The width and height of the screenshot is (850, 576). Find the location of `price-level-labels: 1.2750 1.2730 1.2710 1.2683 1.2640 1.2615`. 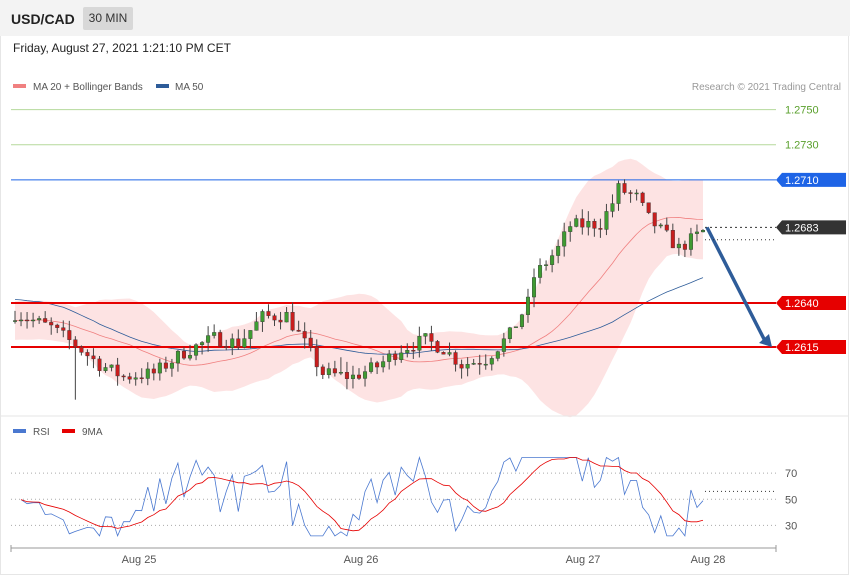

price-level-labels: 1.2750 1.2730 1.2710 1.2683 1.2640 1.2615 is located at coordinates (811, 229).